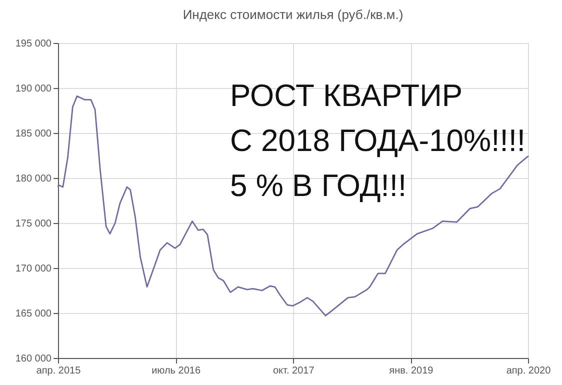 The image size is (562, 385). What do you see at coordinates (33, 44) in the screenshot?
I see `y-tick-label: 195 000` at bounding box center [33, 44].